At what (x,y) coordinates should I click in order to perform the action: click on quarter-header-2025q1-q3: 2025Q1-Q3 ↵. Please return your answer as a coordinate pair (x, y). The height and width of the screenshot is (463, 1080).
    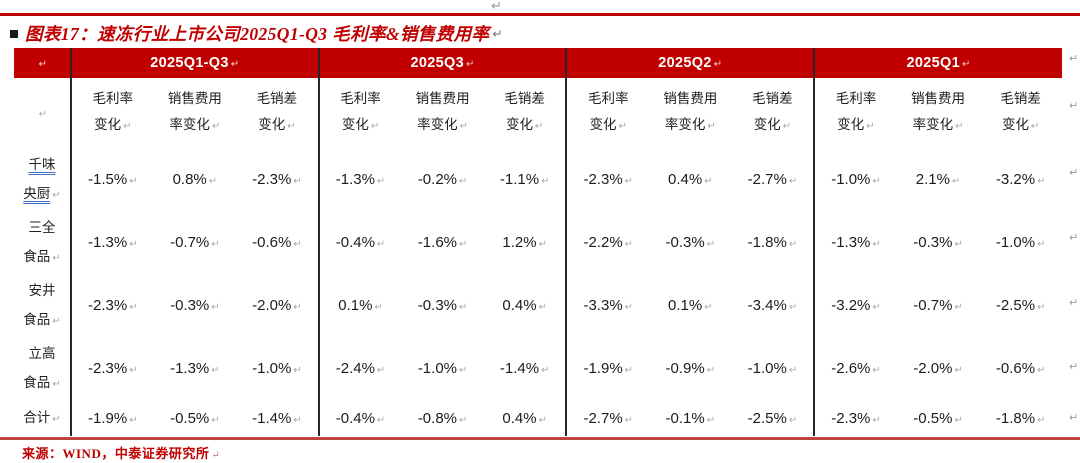
    Looking at the image, I should click on (194, 63).